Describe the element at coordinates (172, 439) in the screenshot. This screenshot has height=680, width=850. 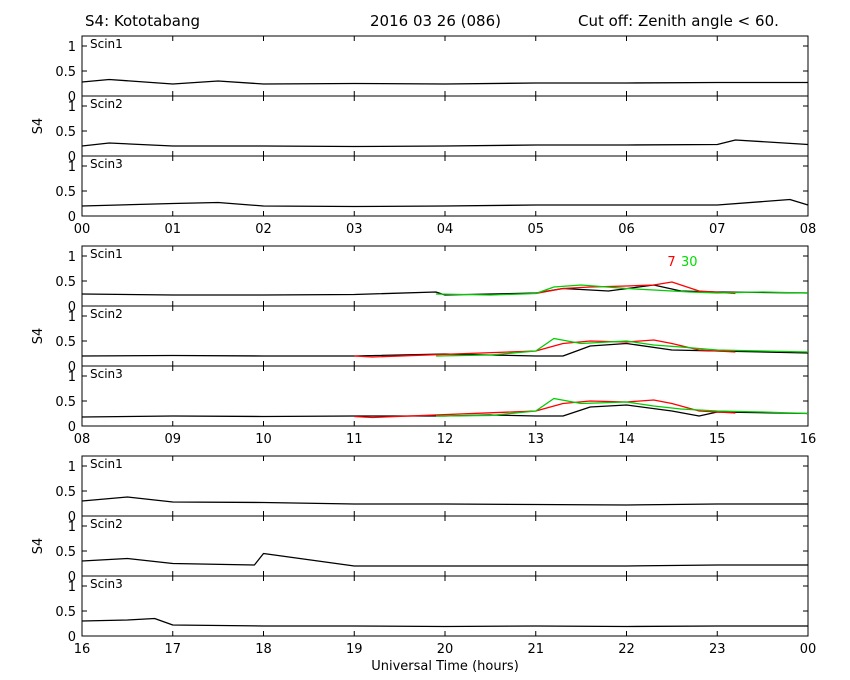
I see `x-tick-label: 09` at that location.